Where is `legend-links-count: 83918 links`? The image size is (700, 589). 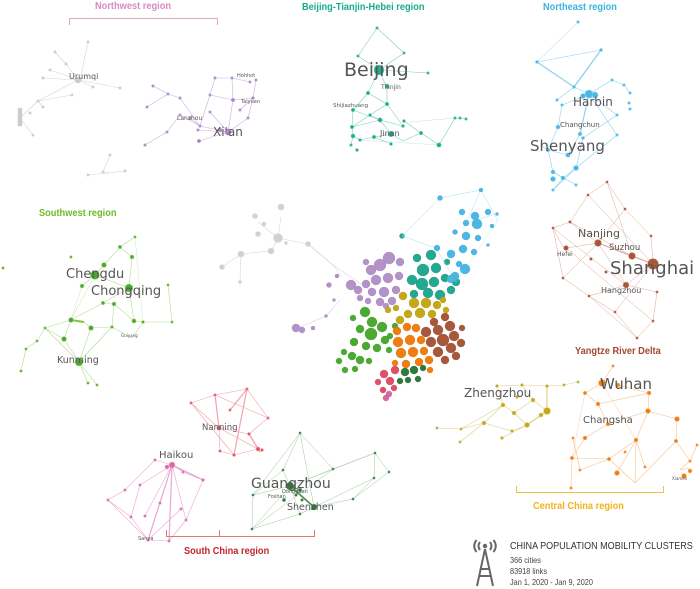 legend-links-count: 83918 links is located at coordinates (528, 571).